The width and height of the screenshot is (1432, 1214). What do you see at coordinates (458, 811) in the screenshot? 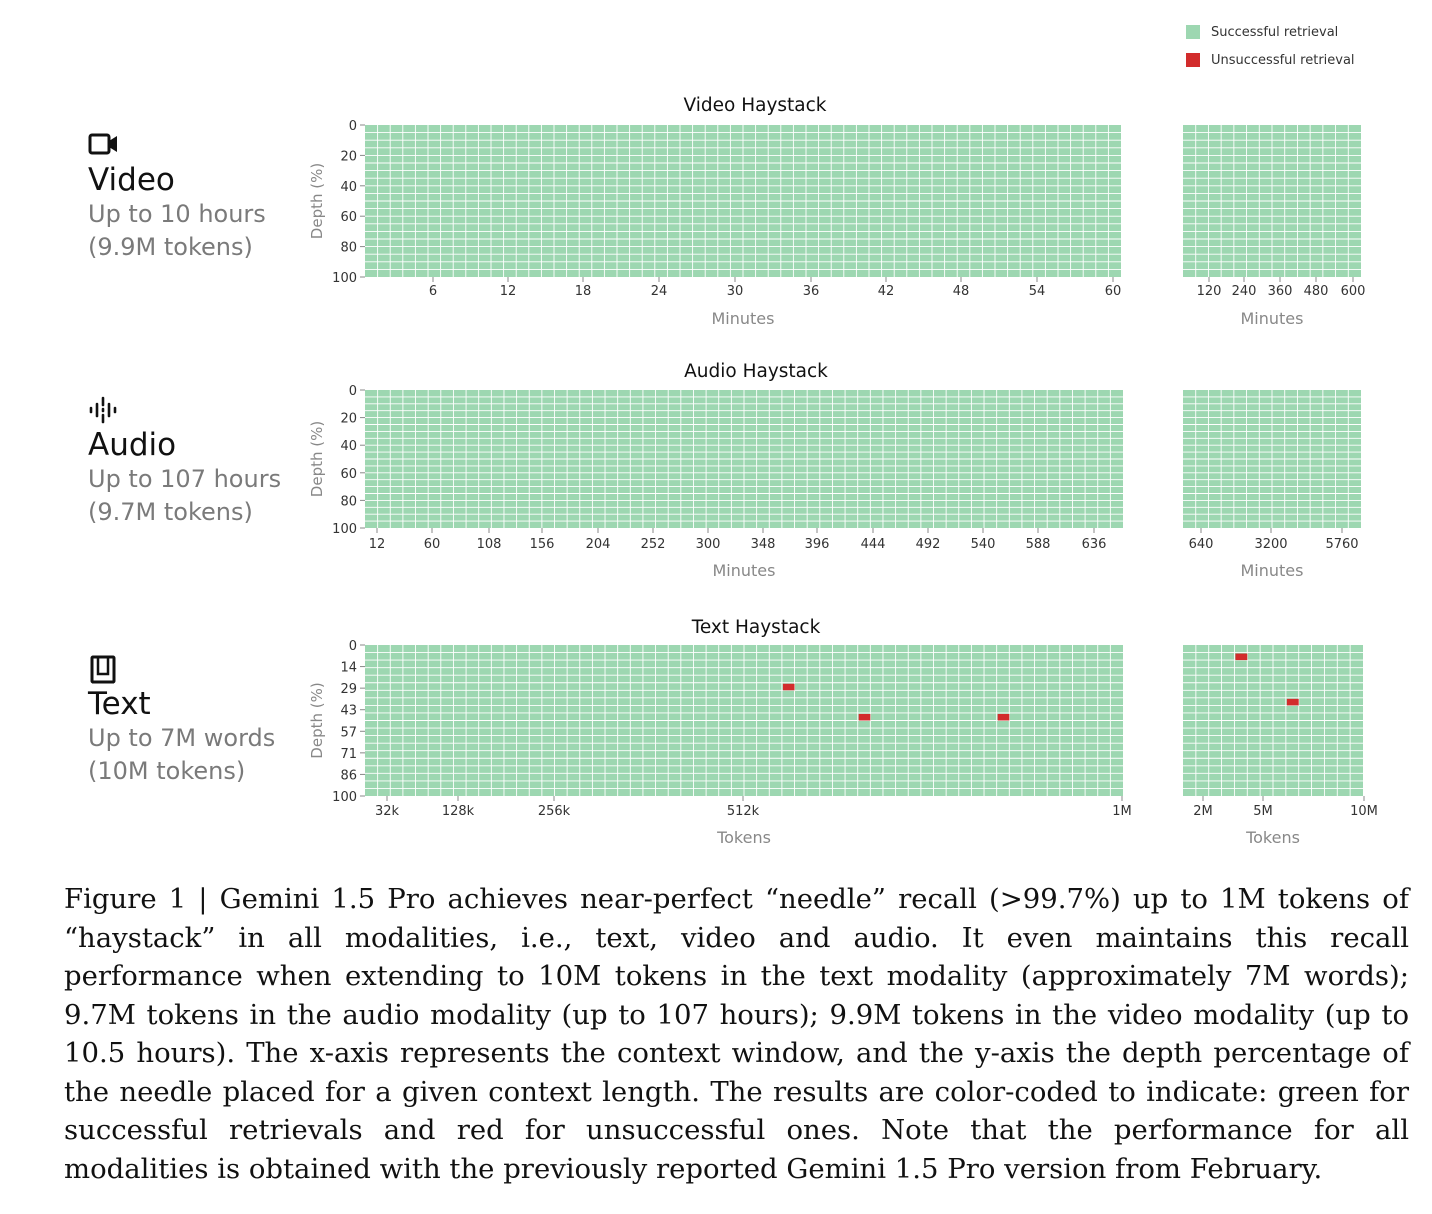
I see `x-tick-label: 128k` at bounding box center [458, 811].